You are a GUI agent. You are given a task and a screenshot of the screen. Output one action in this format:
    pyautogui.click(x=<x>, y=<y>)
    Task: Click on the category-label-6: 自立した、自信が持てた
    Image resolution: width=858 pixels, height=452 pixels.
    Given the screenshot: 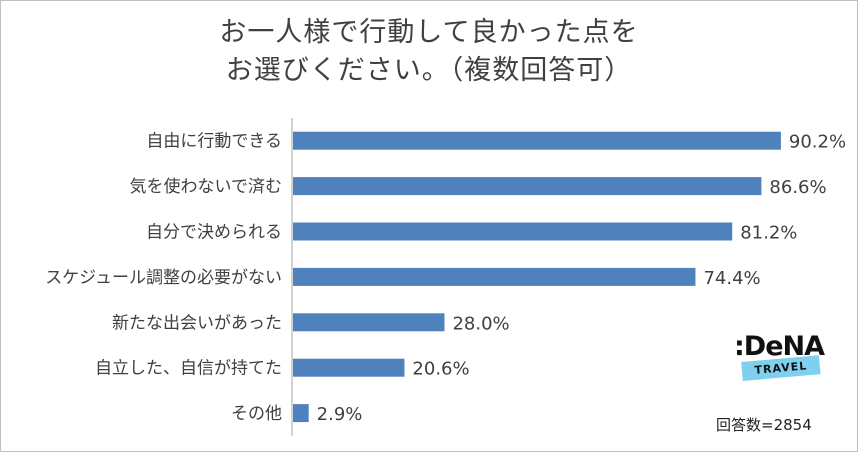 What is the action you would take?
    pyautogui.click(x=188, y=369)
    